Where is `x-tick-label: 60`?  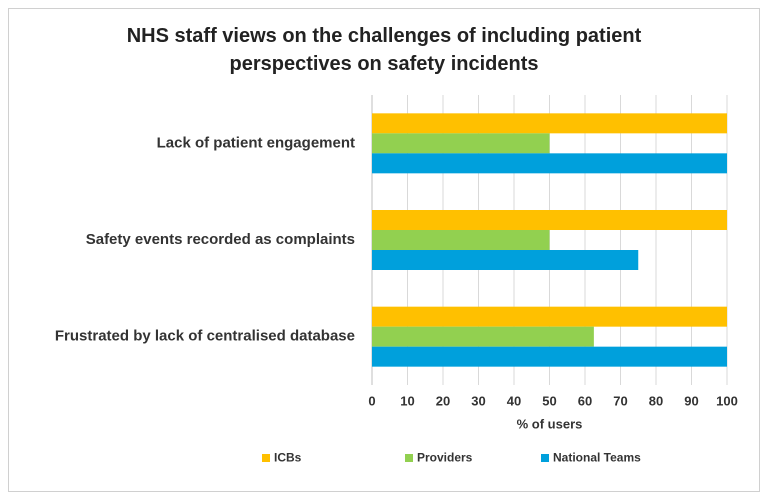 x-tick-label: 60 is located at coordinates (585, 400).